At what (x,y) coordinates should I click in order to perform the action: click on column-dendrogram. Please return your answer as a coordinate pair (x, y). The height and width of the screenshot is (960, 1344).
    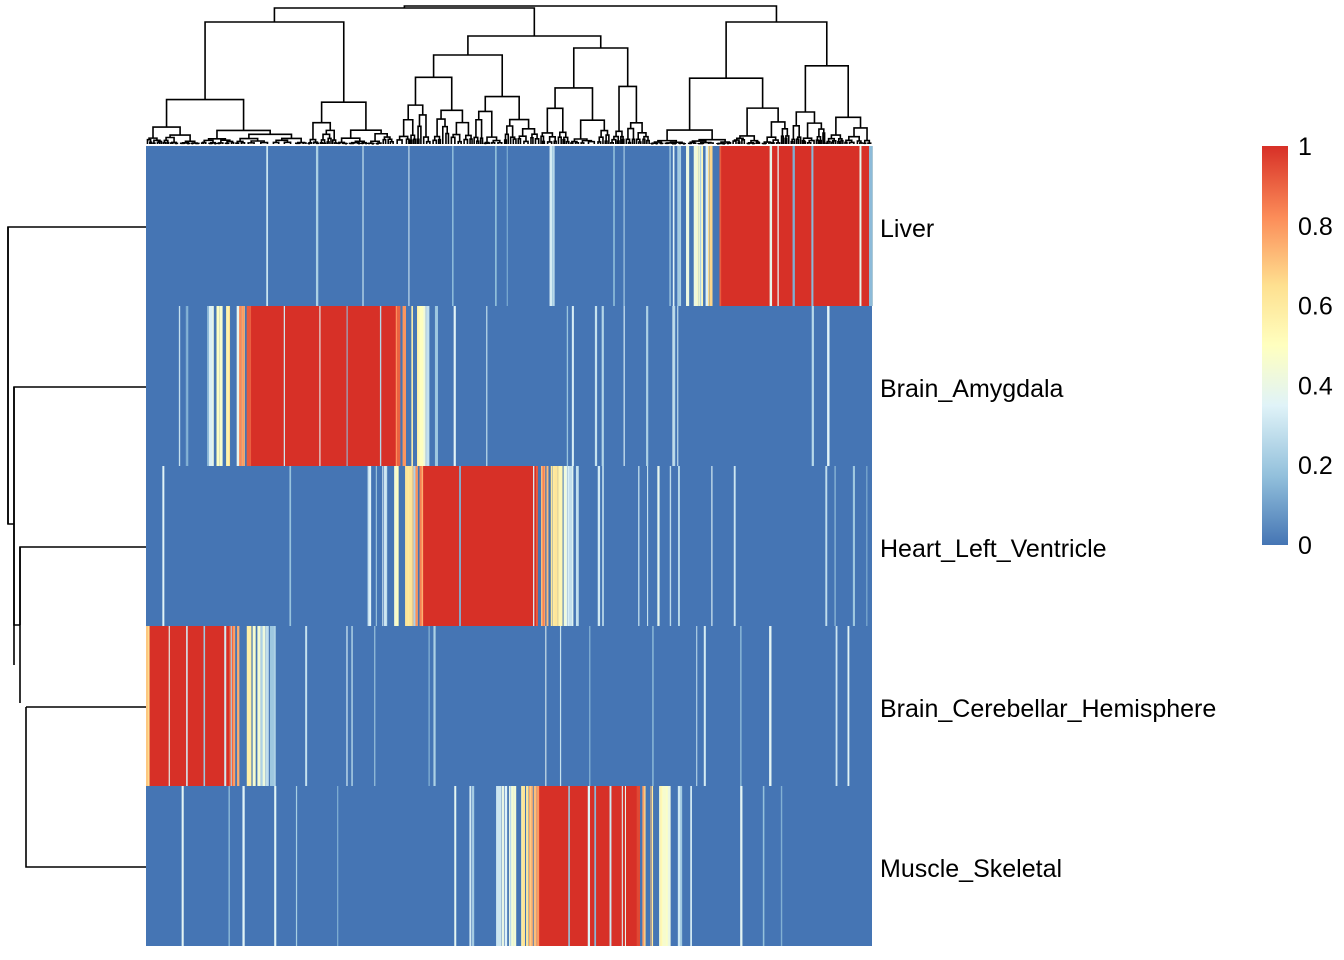
    Looking at the image, I should click on (509, 75).